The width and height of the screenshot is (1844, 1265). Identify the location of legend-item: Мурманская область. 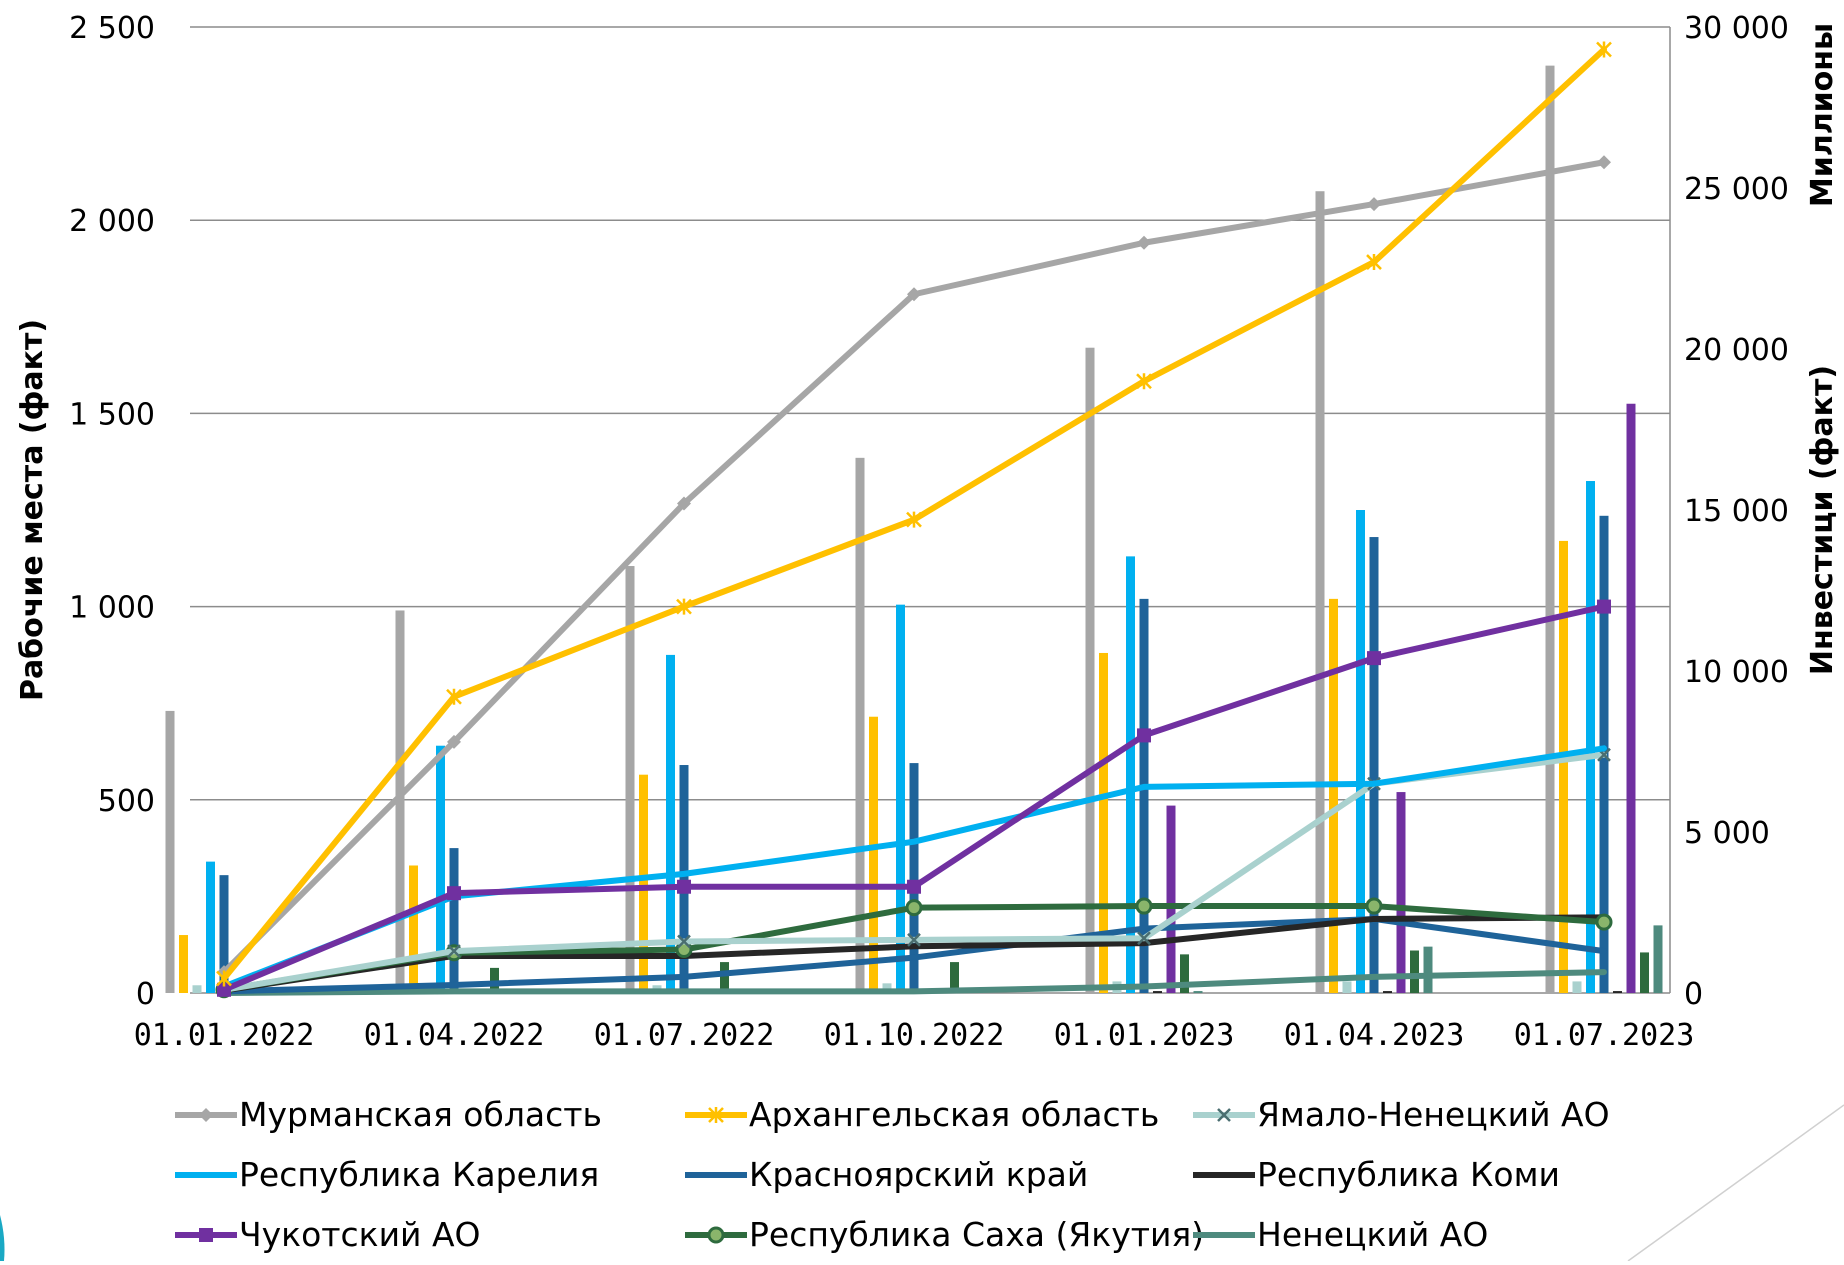
(388, 1114).